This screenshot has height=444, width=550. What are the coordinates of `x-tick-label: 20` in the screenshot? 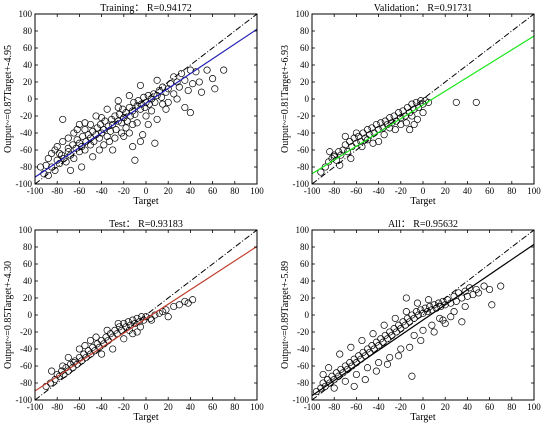 It's located at (169, 407).